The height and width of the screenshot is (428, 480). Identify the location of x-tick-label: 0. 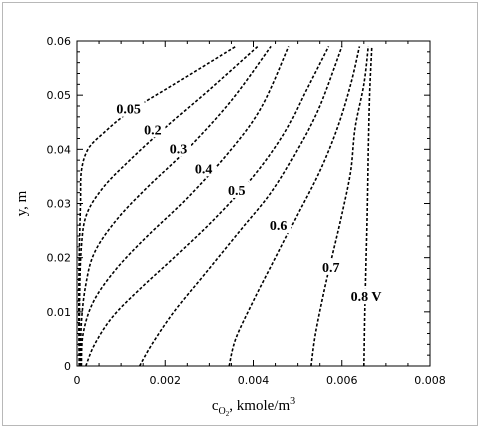
(77, 380).